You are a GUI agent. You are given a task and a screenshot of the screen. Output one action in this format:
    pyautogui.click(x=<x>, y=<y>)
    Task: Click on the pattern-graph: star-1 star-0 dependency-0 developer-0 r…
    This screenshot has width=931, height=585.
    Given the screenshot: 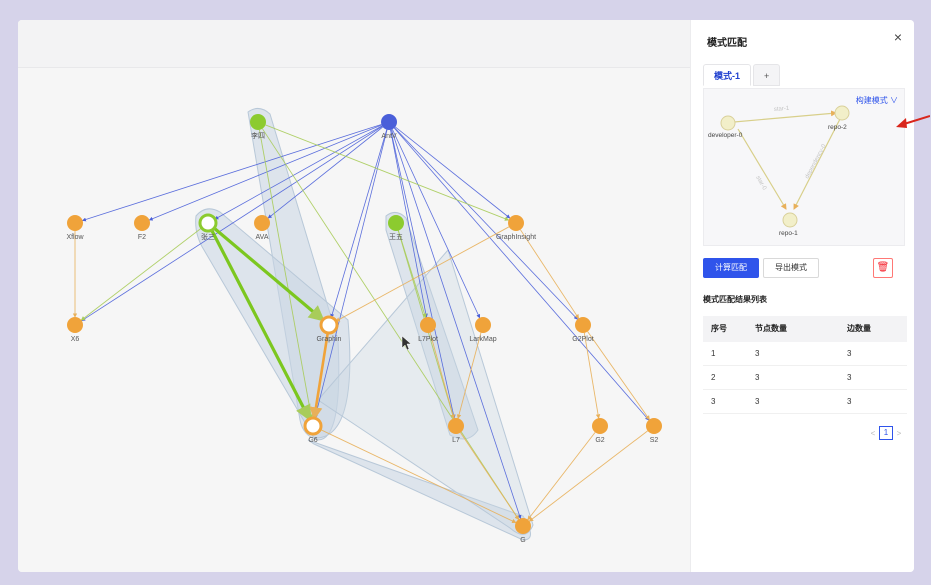 What is the action you would take?
    pyautogui.click(x=805, y=168)
    